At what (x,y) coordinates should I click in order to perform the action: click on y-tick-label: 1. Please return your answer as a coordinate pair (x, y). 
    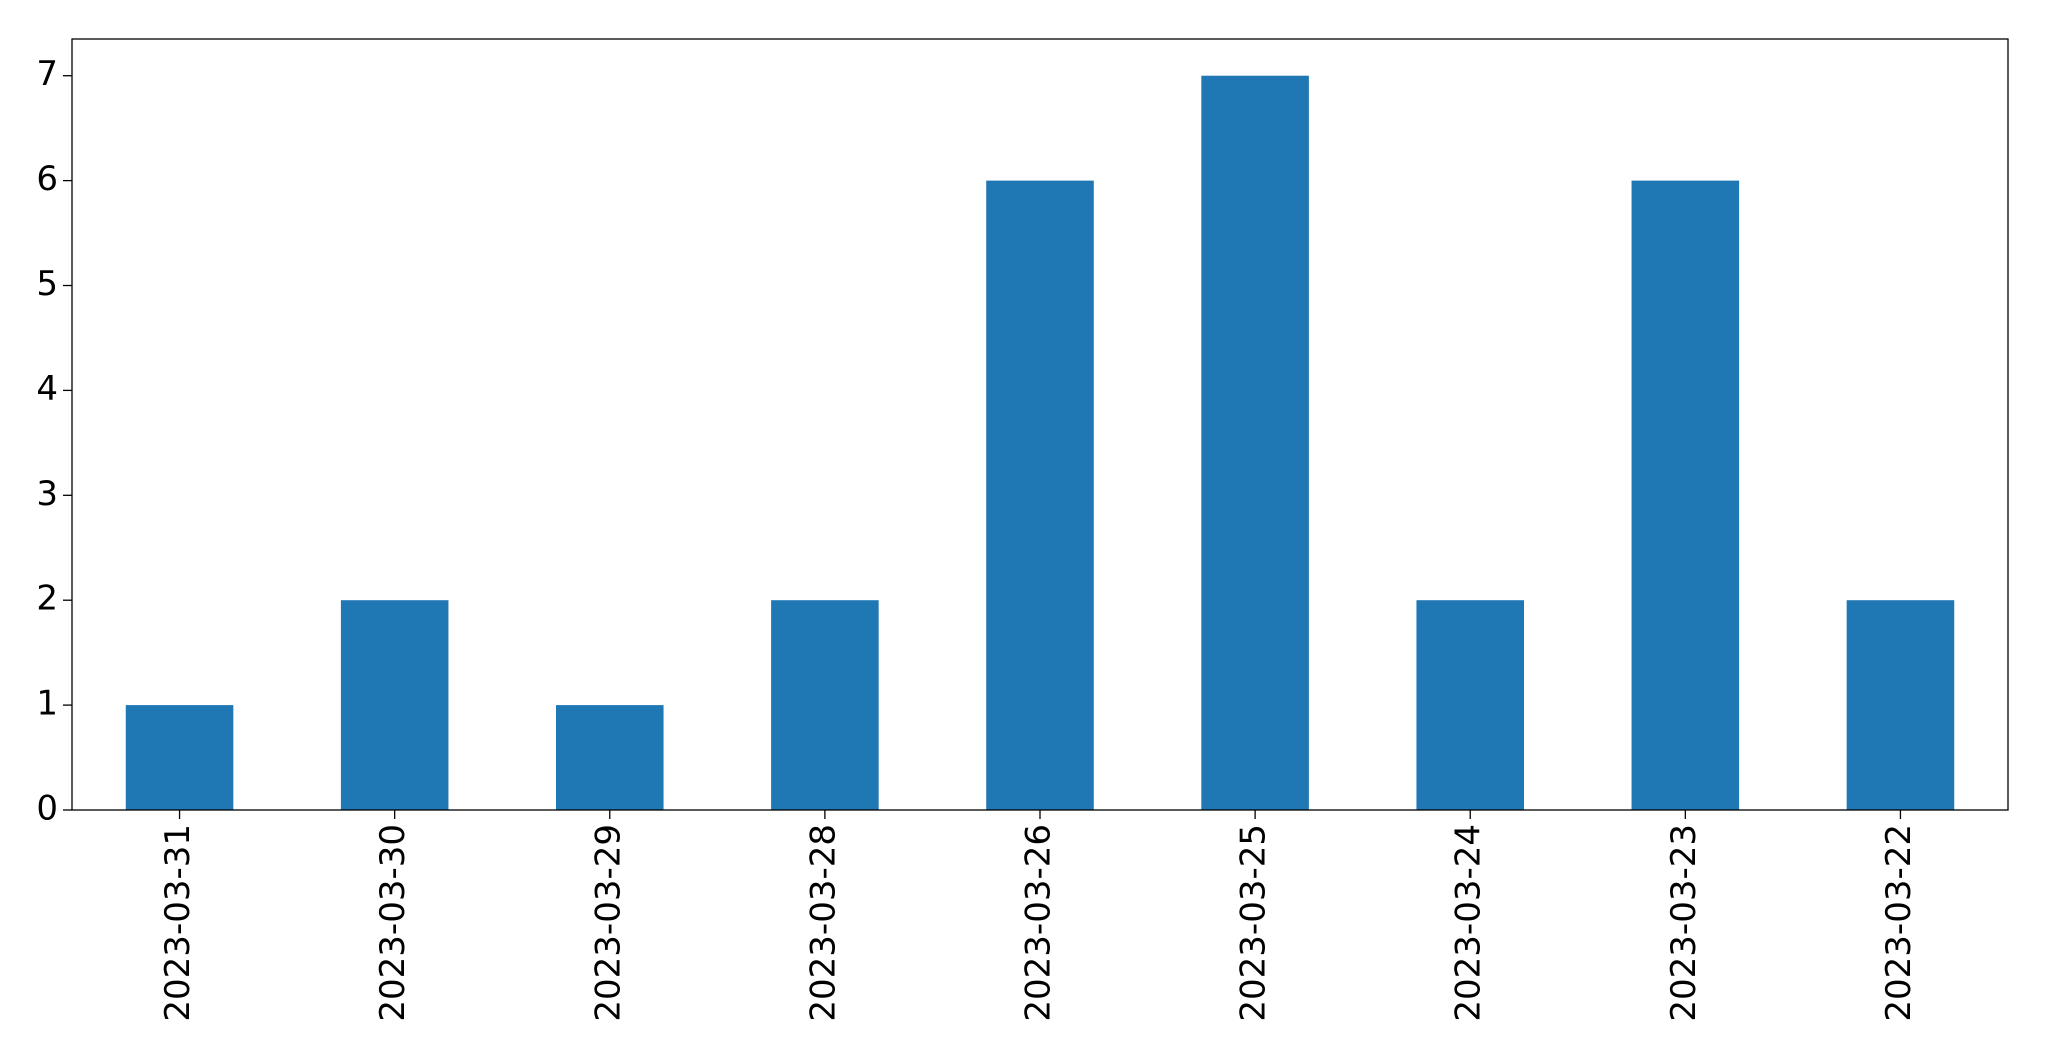
    Looking at the image, I should click on (47, 704).